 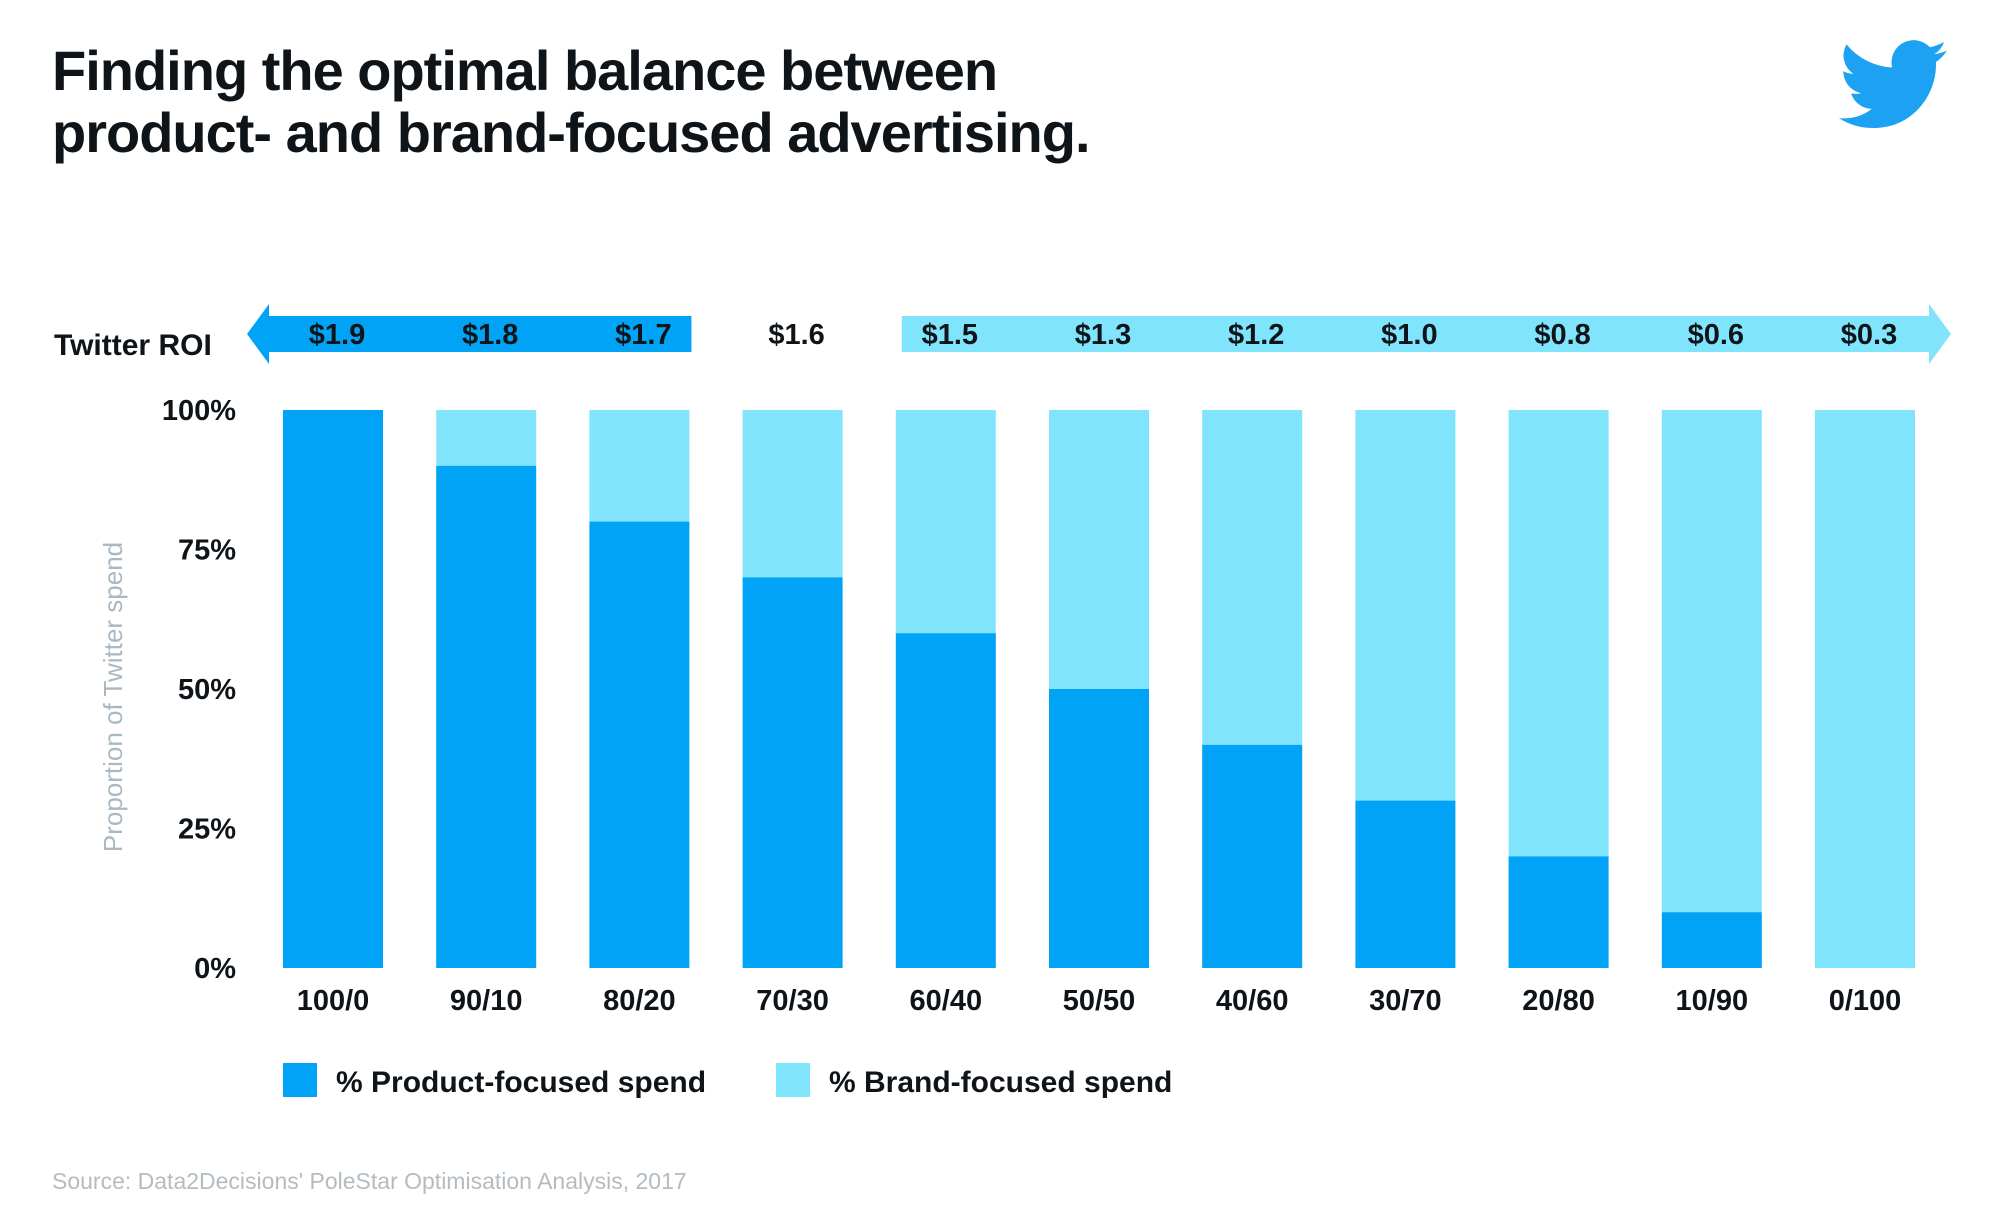 What do you see at coordinates (1712, 1001) in the screenshot?
I see `x-tick-label: 10/90` at bounding box center [1712, 1001].